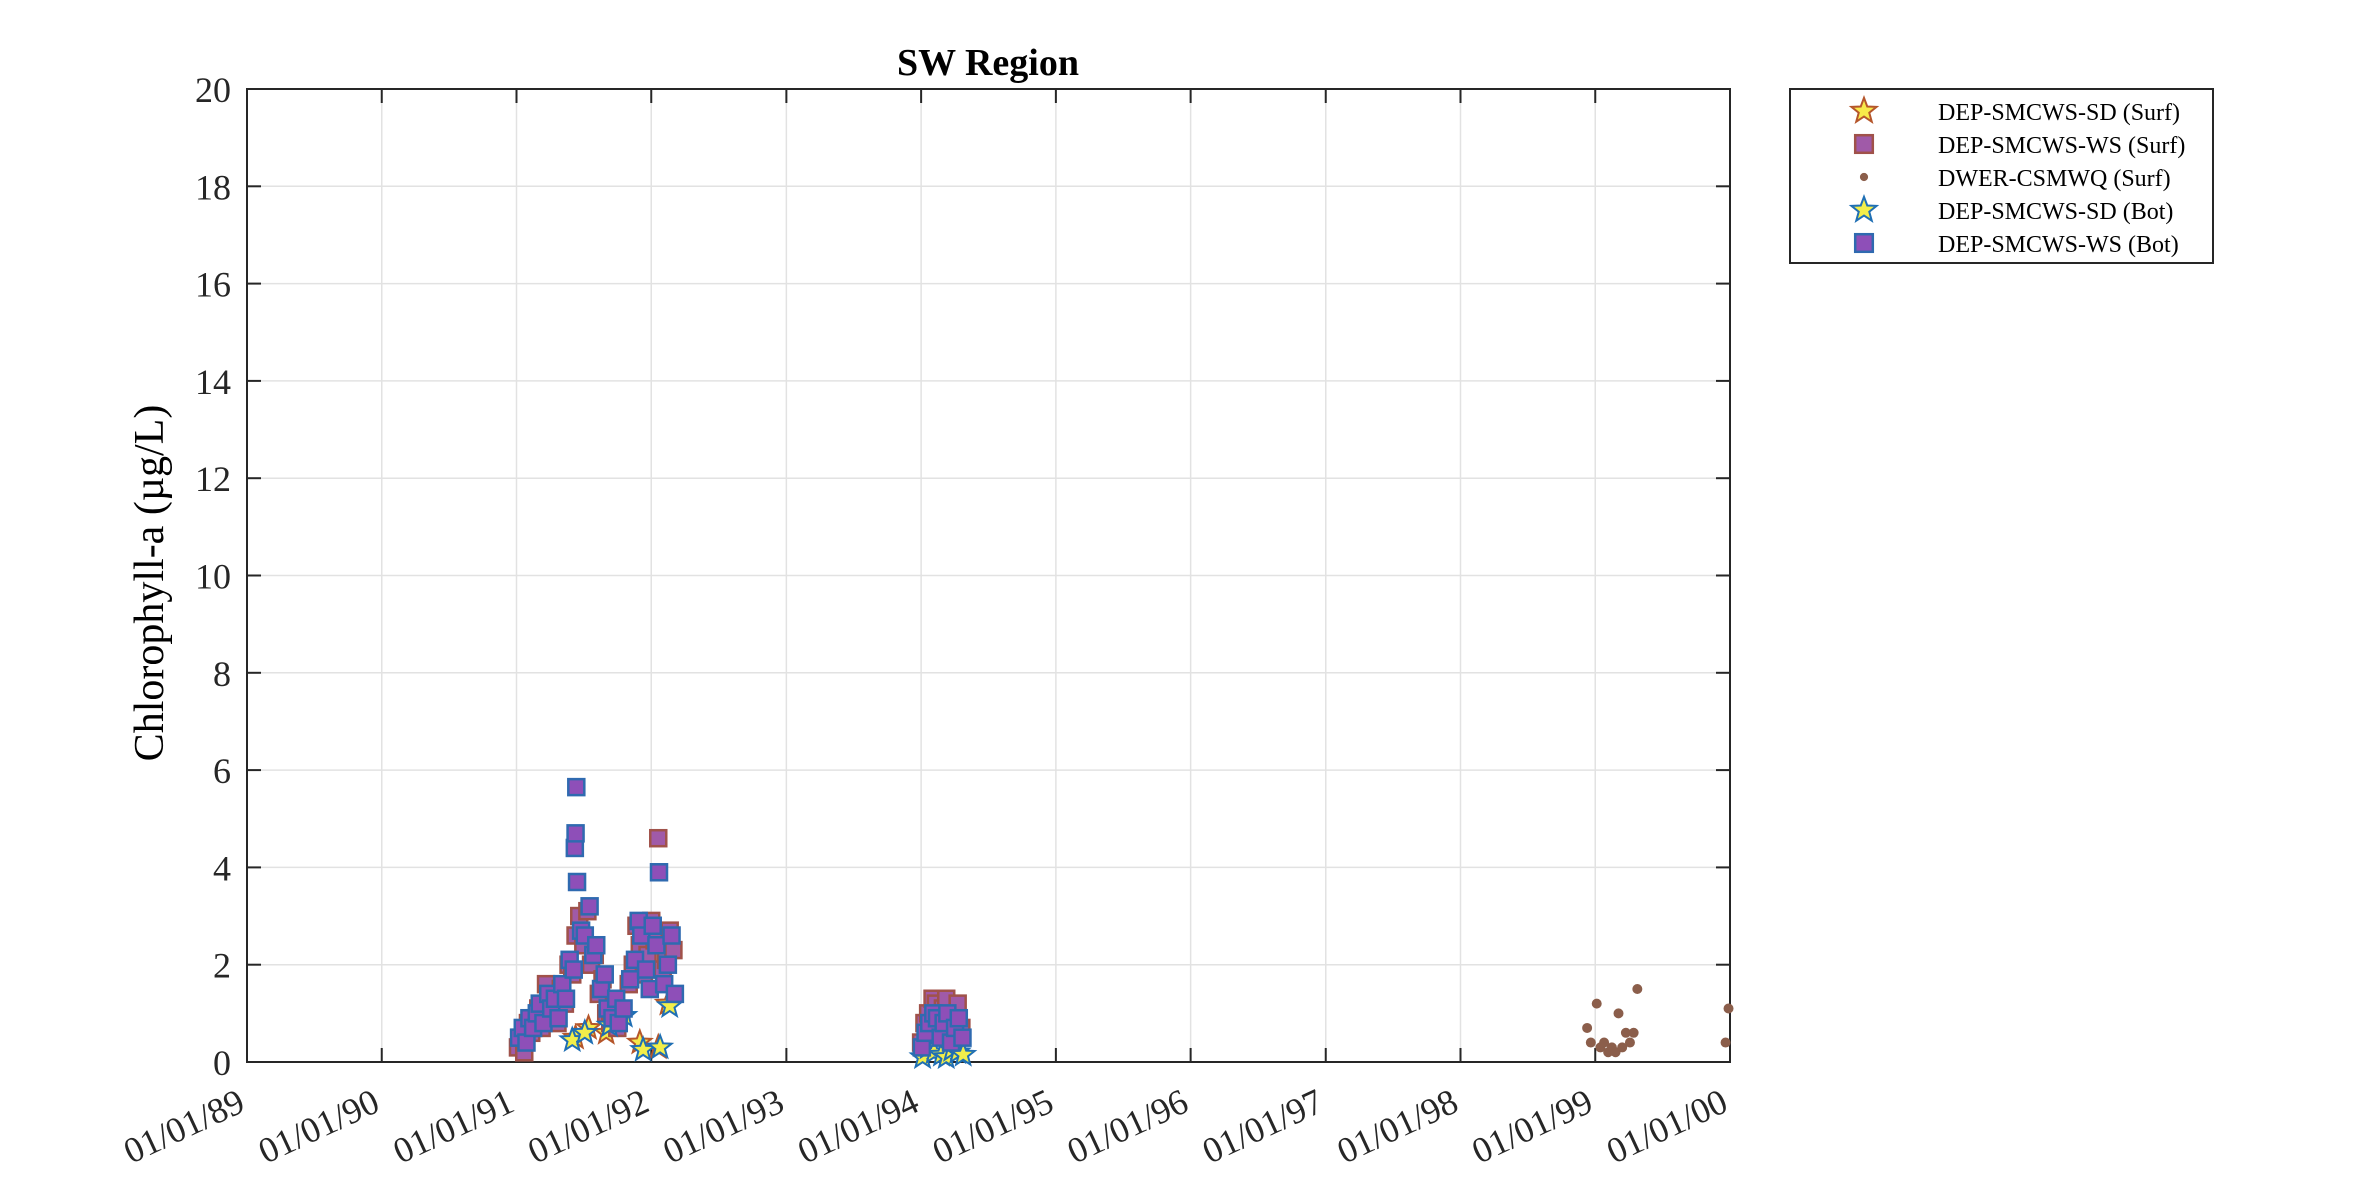 This screenshot has width=2362, height=1181. What do you see at coordinates (1121, 923) in the screenshot?
I see `data-points` at bounding box center [1121, 923].